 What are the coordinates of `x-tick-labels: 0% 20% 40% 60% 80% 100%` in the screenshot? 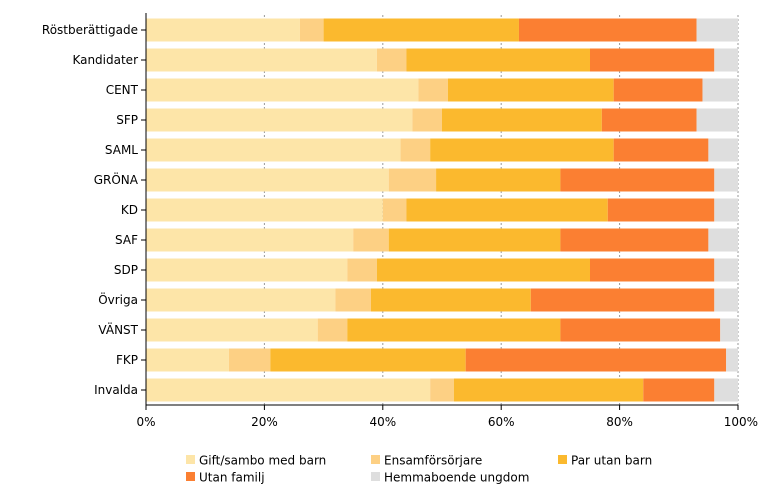 It's located at (447, 422).